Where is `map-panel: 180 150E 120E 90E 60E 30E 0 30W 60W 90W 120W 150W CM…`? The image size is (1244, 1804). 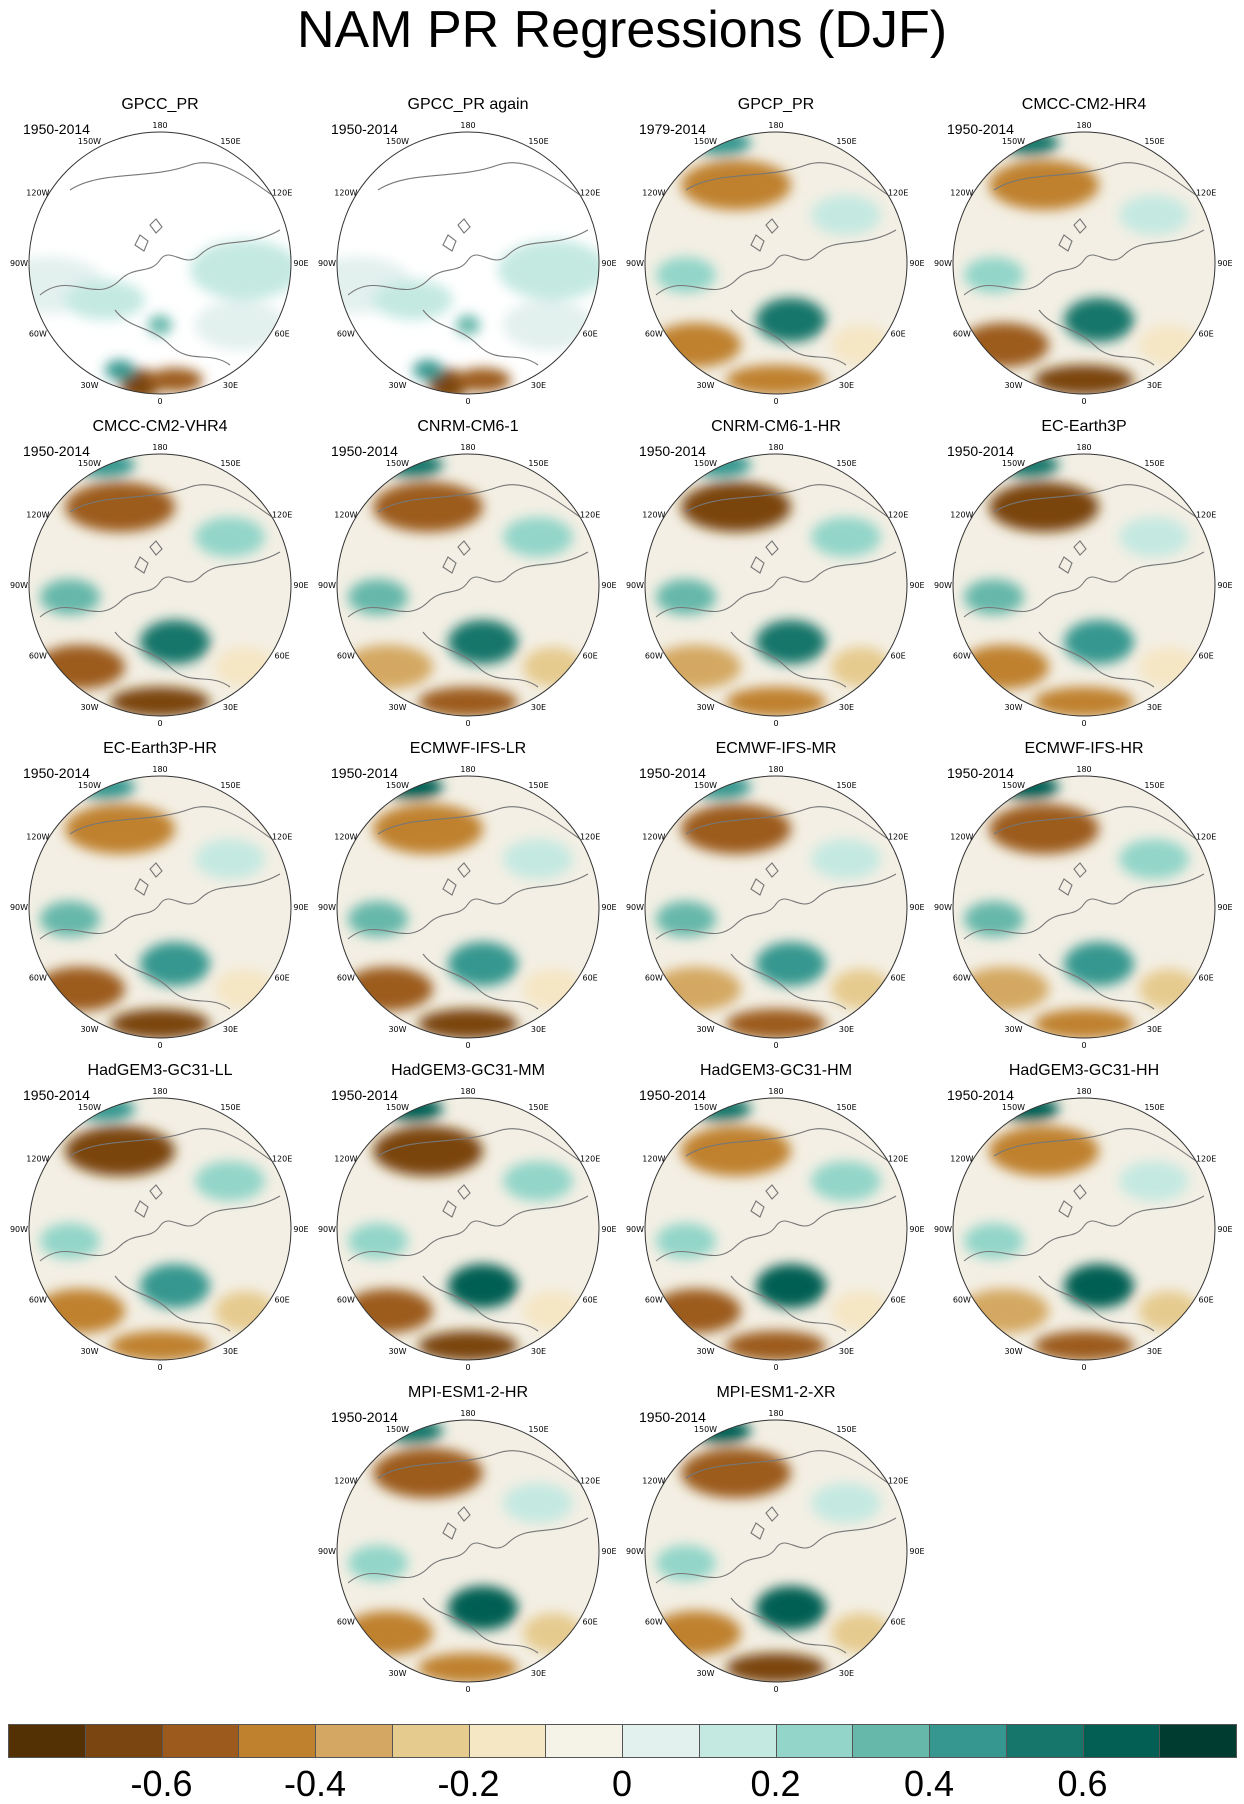 map-panel: 180 150E 120E 90E 60E 30E 0 30W 60W 90W 120W 150W CM… is located at coordinates (1084, 250).